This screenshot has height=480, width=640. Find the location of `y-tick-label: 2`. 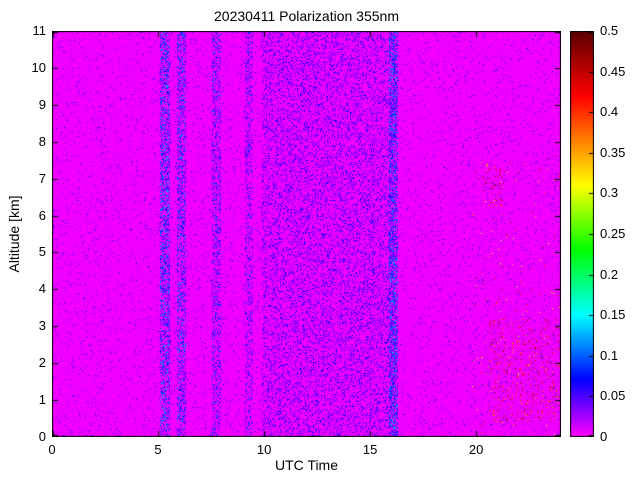

y-tick-label: 2 is located at coordinates (42, 363).